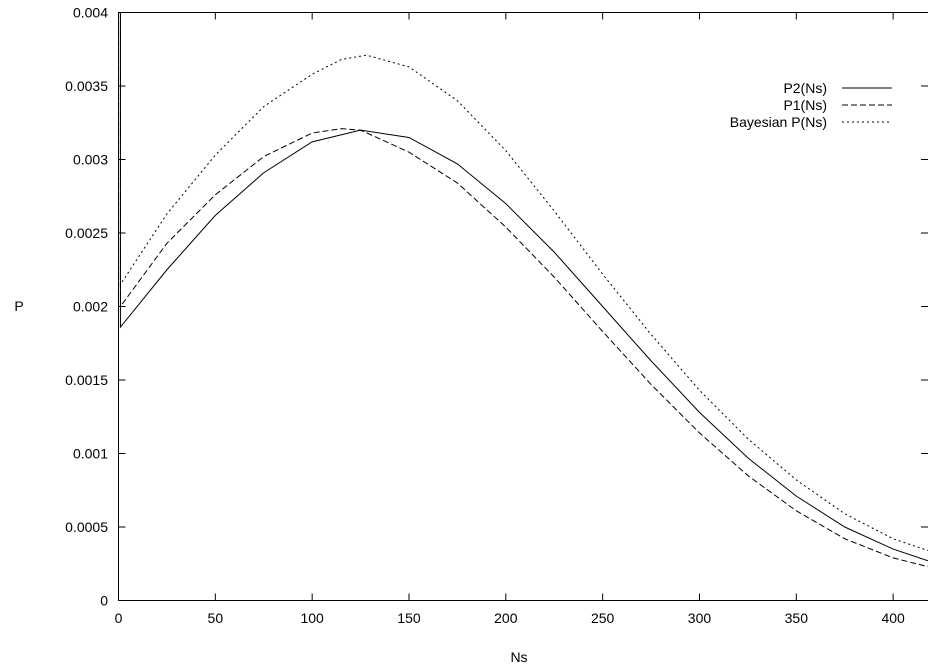  Describe the element at coordinates (216, 618) in the screenshot. I see `x-tick-label-1: 50` at that location.